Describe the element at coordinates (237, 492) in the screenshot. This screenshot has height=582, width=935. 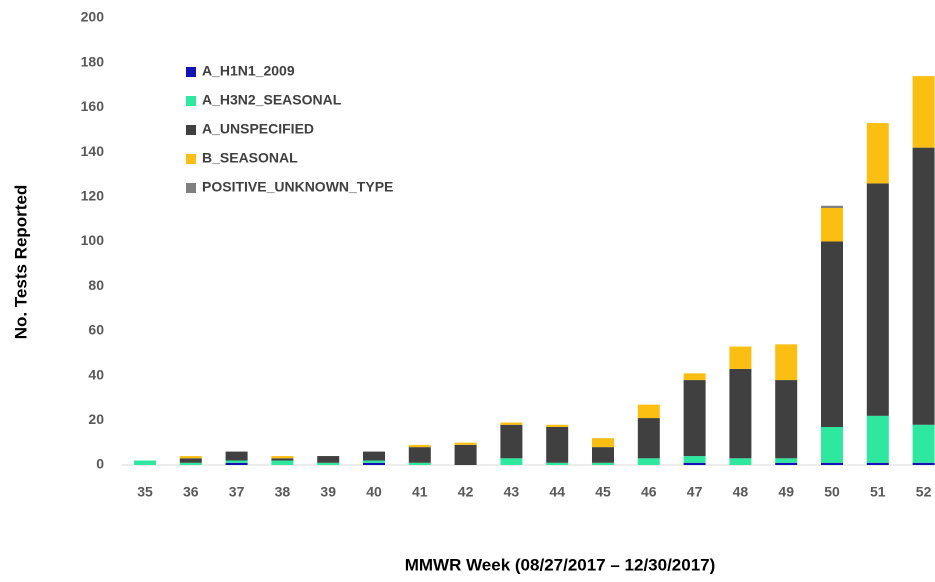
I see `x-tick-label: 37` at that location.